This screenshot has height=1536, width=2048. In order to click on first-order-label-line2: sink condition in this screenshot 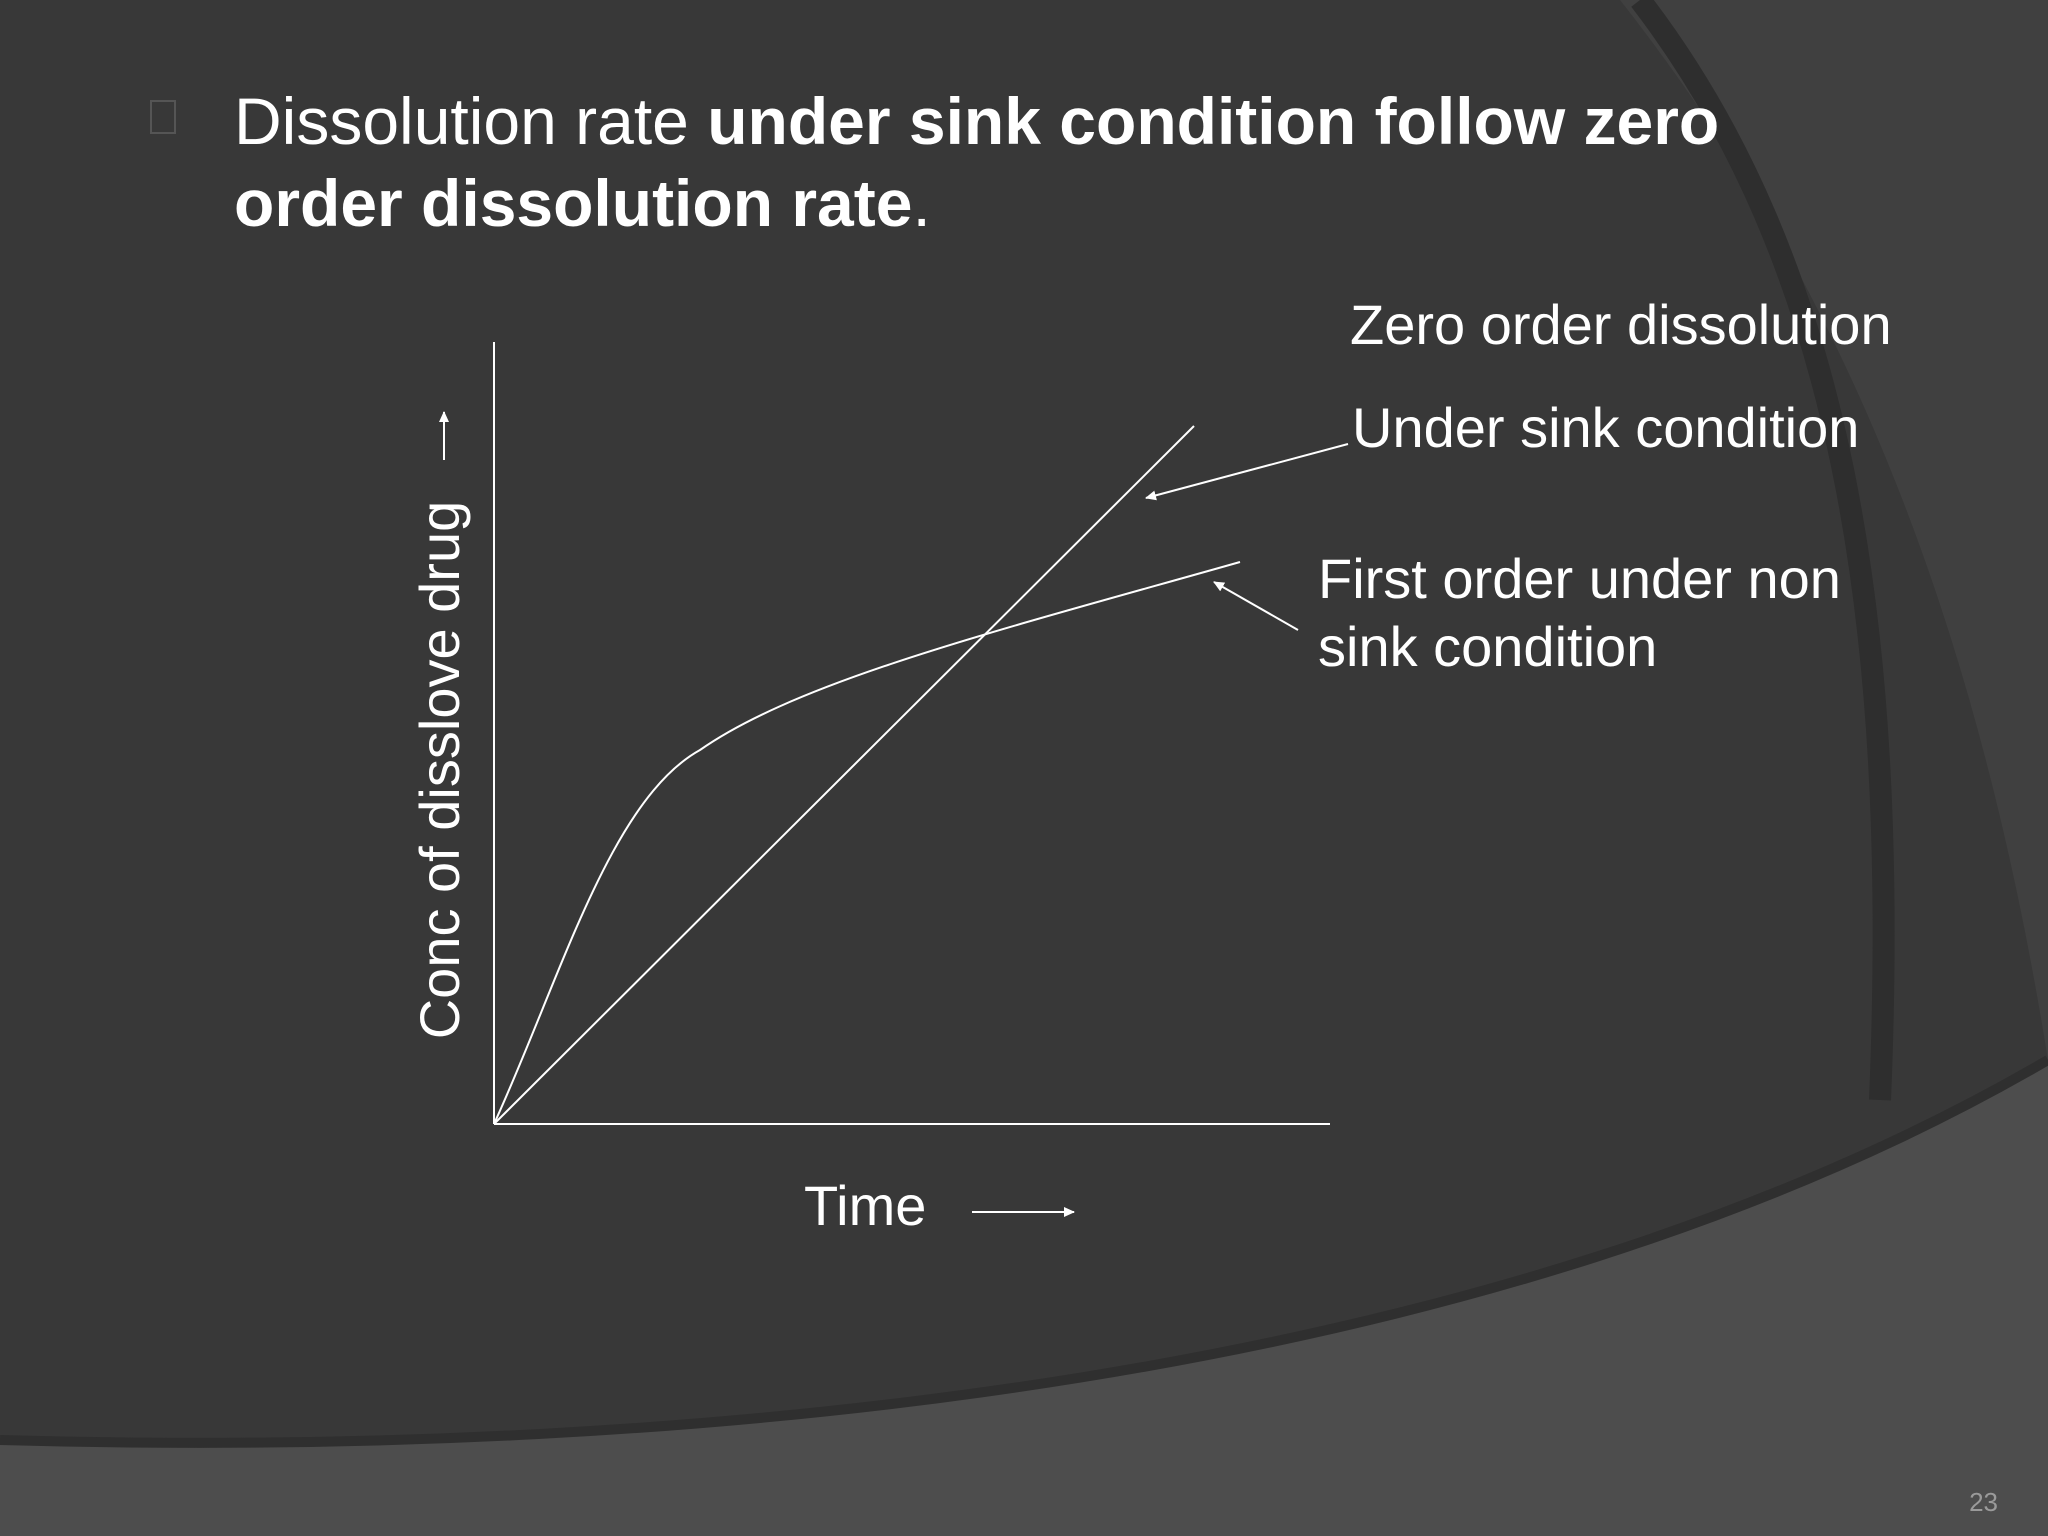, I will do `click(1488, 646)`.